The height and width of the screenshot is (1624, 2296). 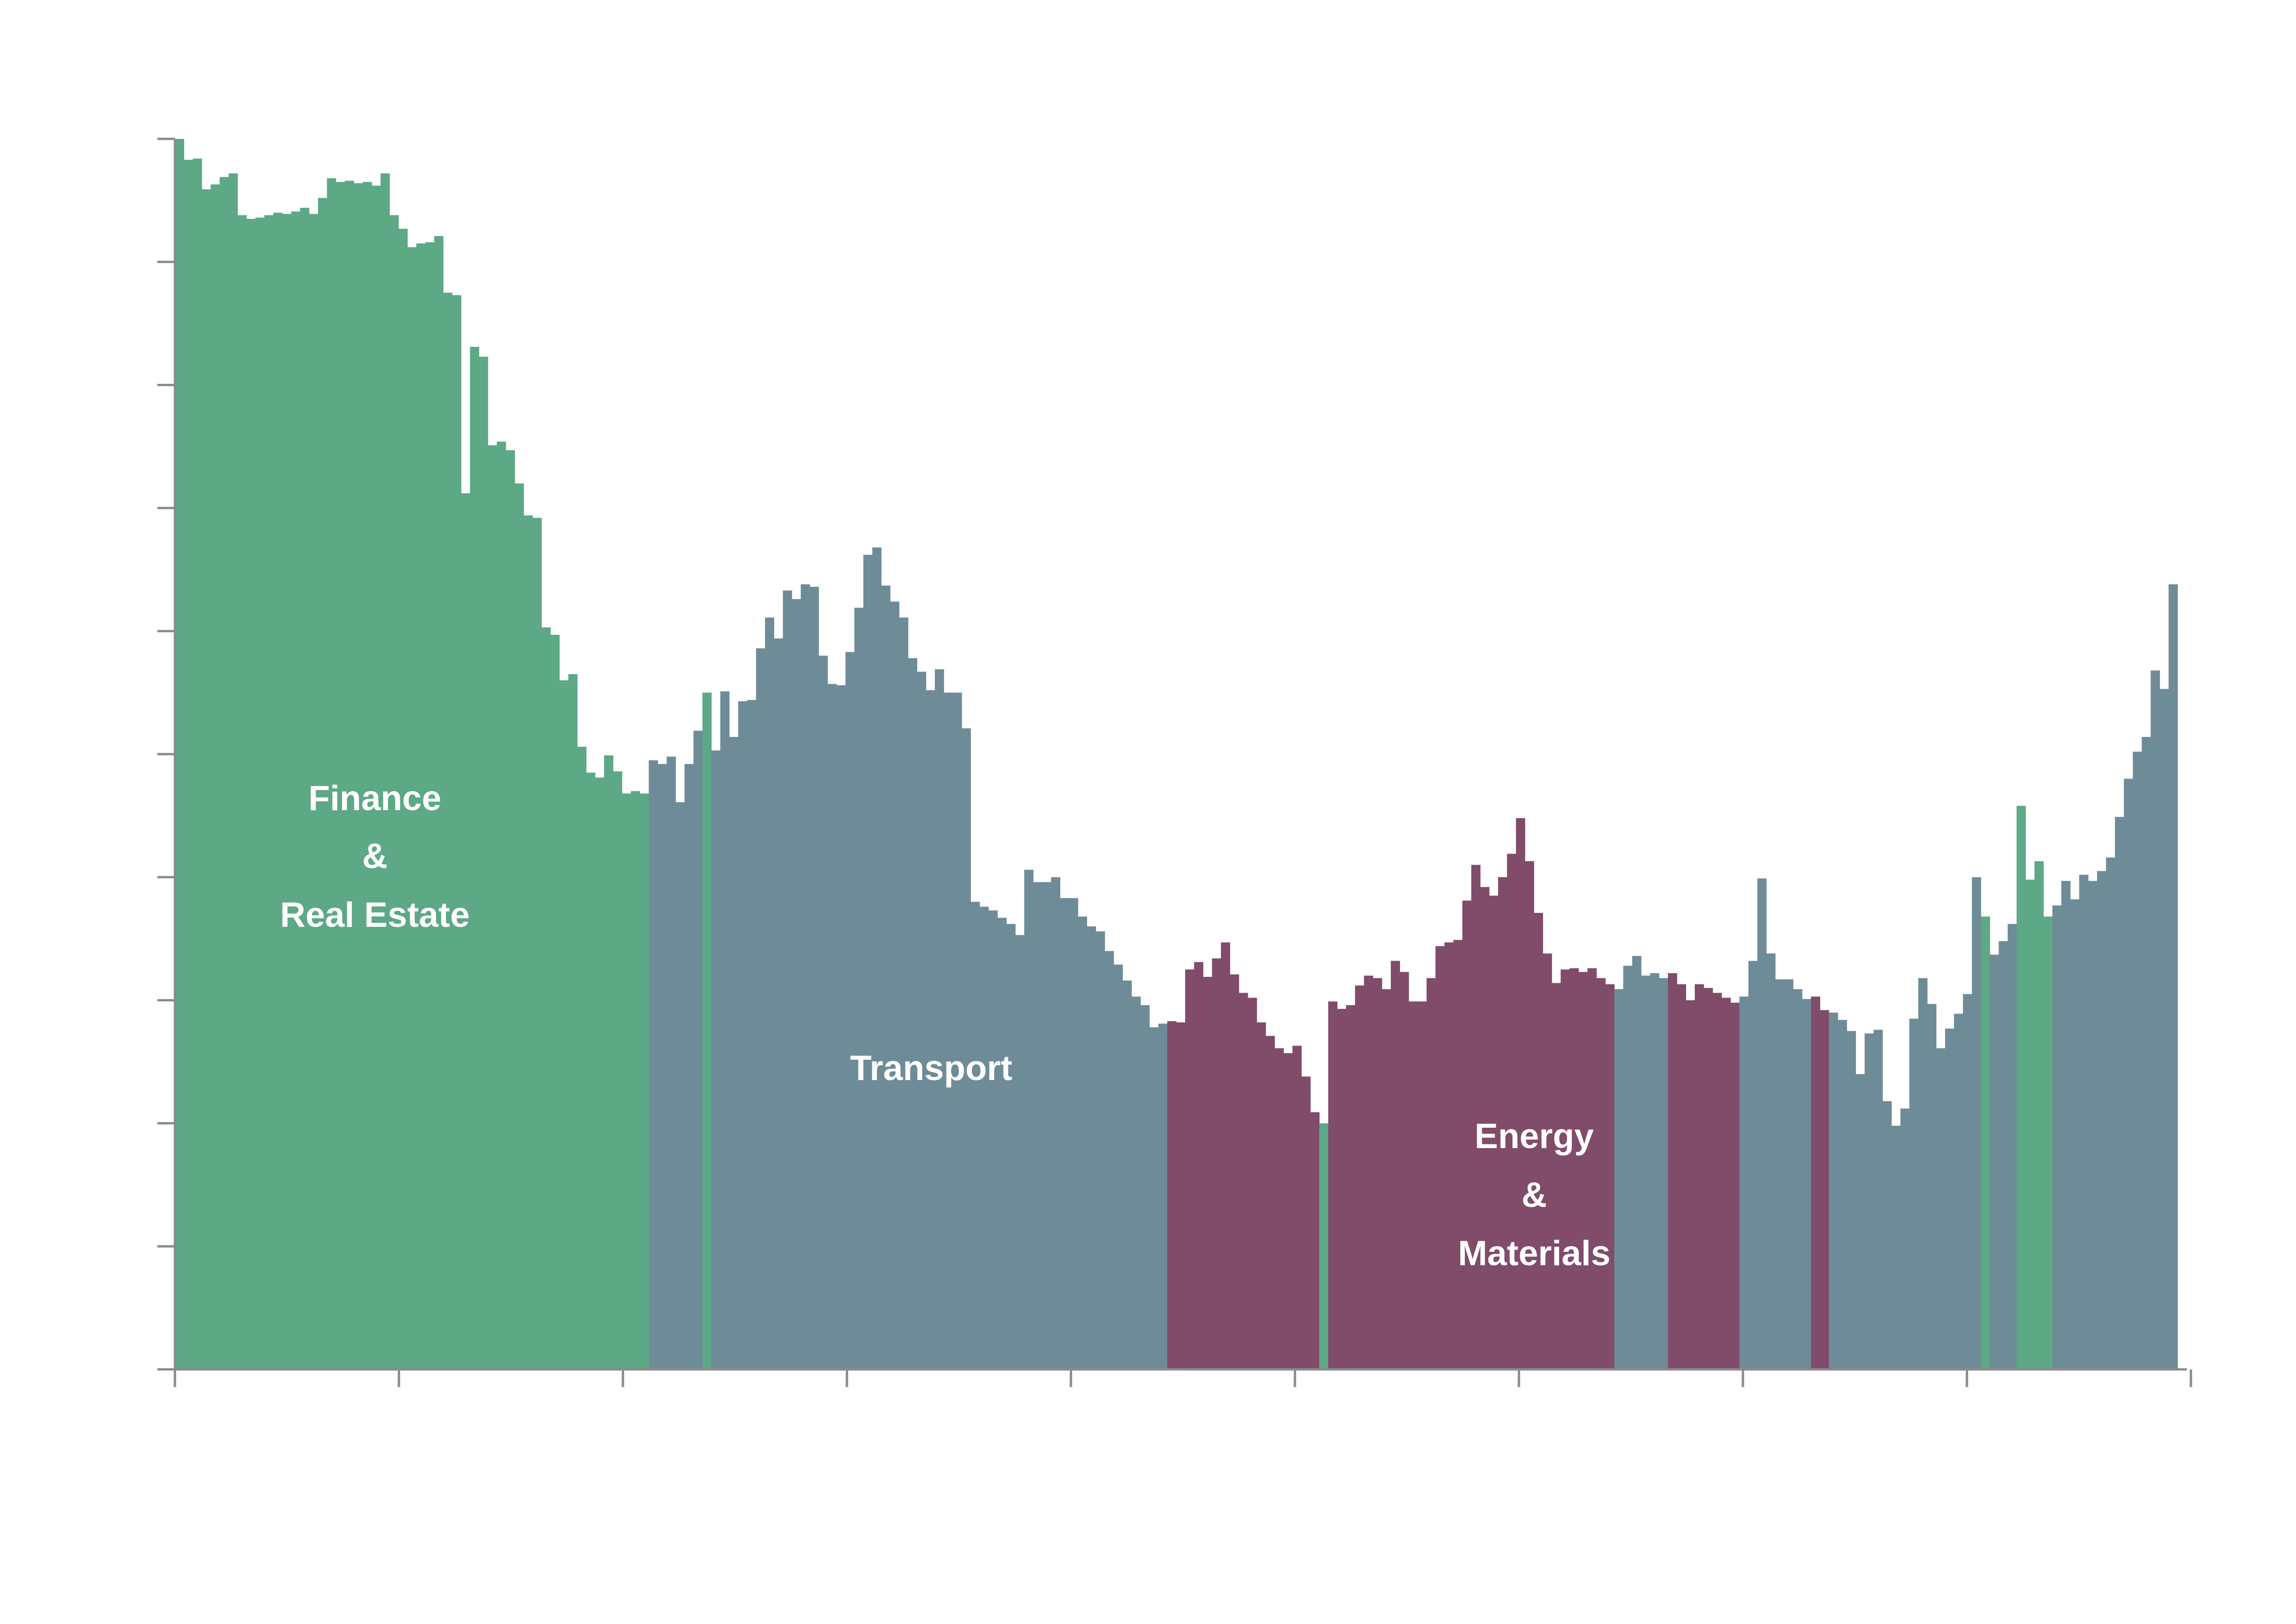 I want to click on region-label-energy: Energy, so click(x=1534, y=1136).